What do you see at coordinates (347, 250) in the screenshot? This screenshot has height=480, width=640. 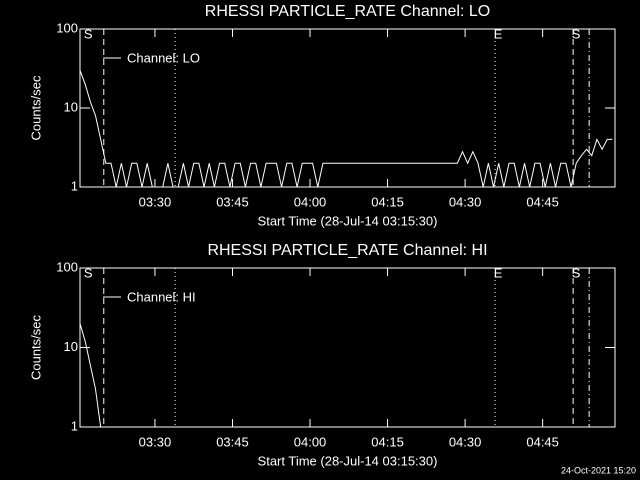 I see `chart-title: RHESSI PARTICLE_RATE Channel: HI` at bounding box center [347, 250].